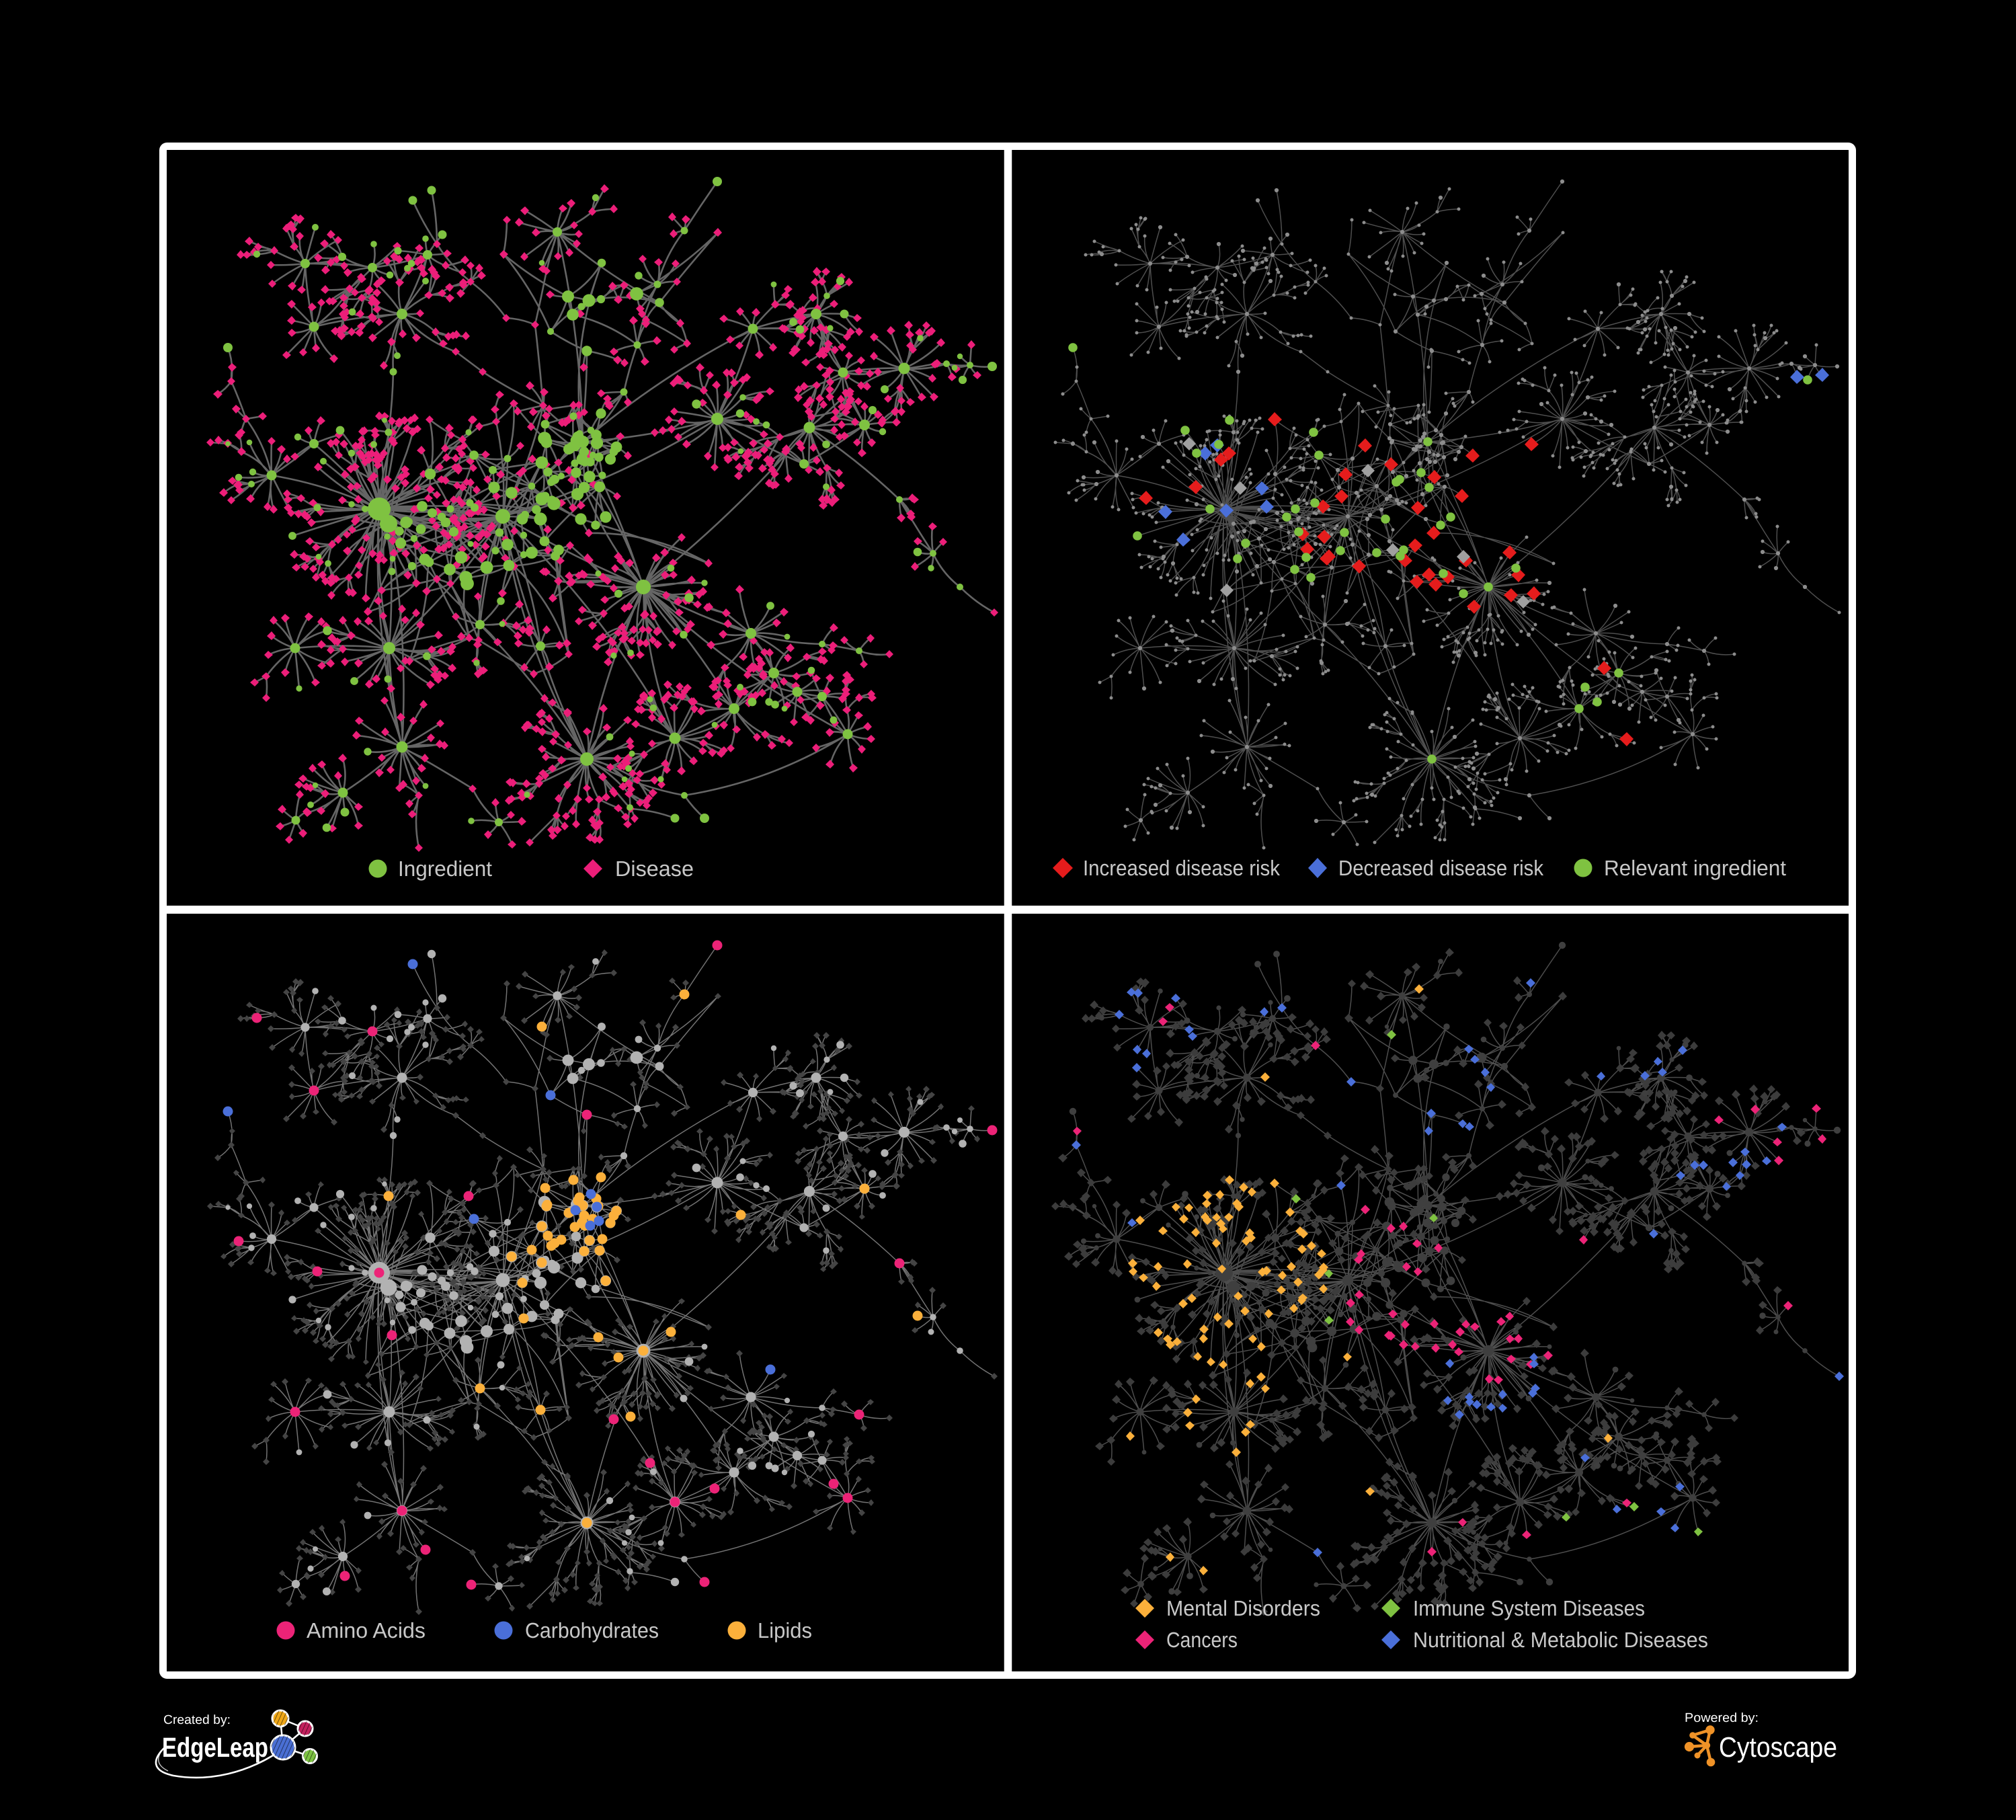  I want to click on svg-text: EdgeLeap, so click(215, 1747).